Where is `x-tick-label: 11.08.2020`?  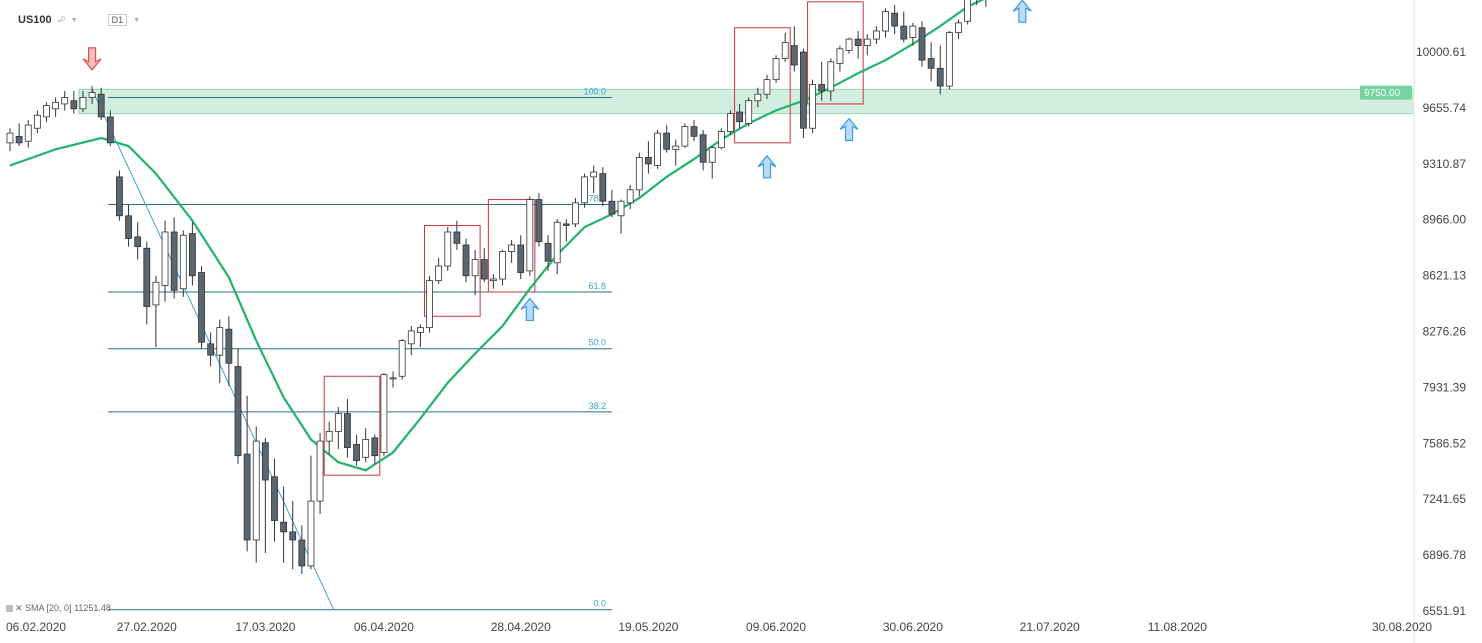 x-tick-label: 11.08.2020 is located at coordinates (1177, 627).